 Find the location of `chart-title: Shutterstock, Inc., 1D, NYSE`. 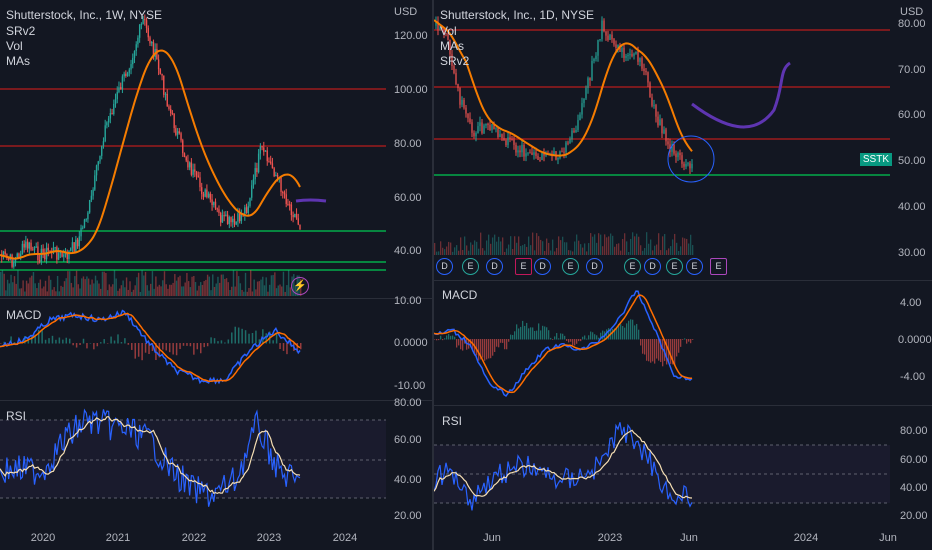

chart-title: Shutterstock, Inc., 1D, NYSE is located at coordinates (517, 15).